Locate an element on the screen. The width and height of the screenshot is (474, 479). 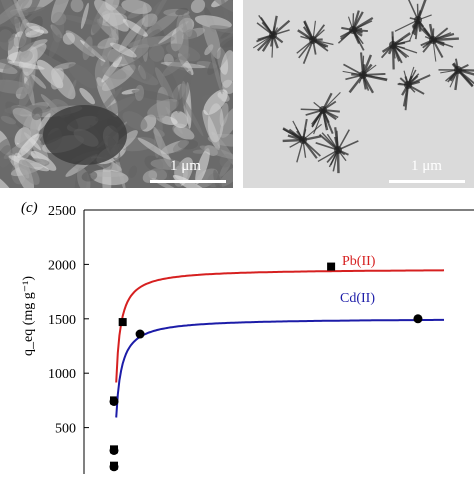
sem-dark-void is located at coordinates (85, 135).